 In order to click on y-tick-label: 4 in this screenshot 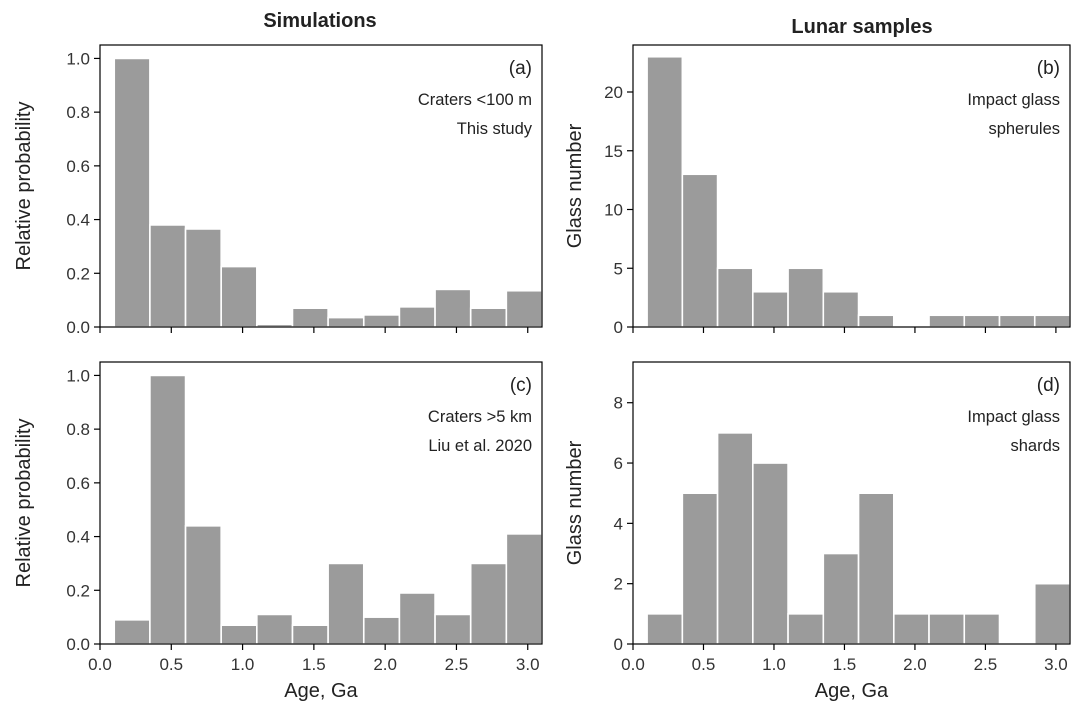, I will do `click(618, 523)`.